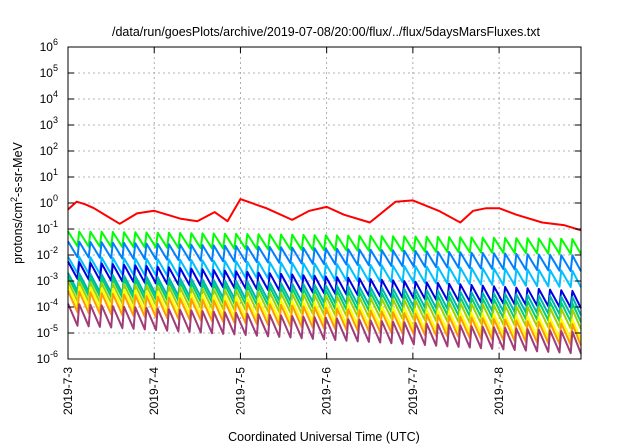  I want to click on y-axis-label: protons/cm2-s-sr-MeV, so click(17, 202).